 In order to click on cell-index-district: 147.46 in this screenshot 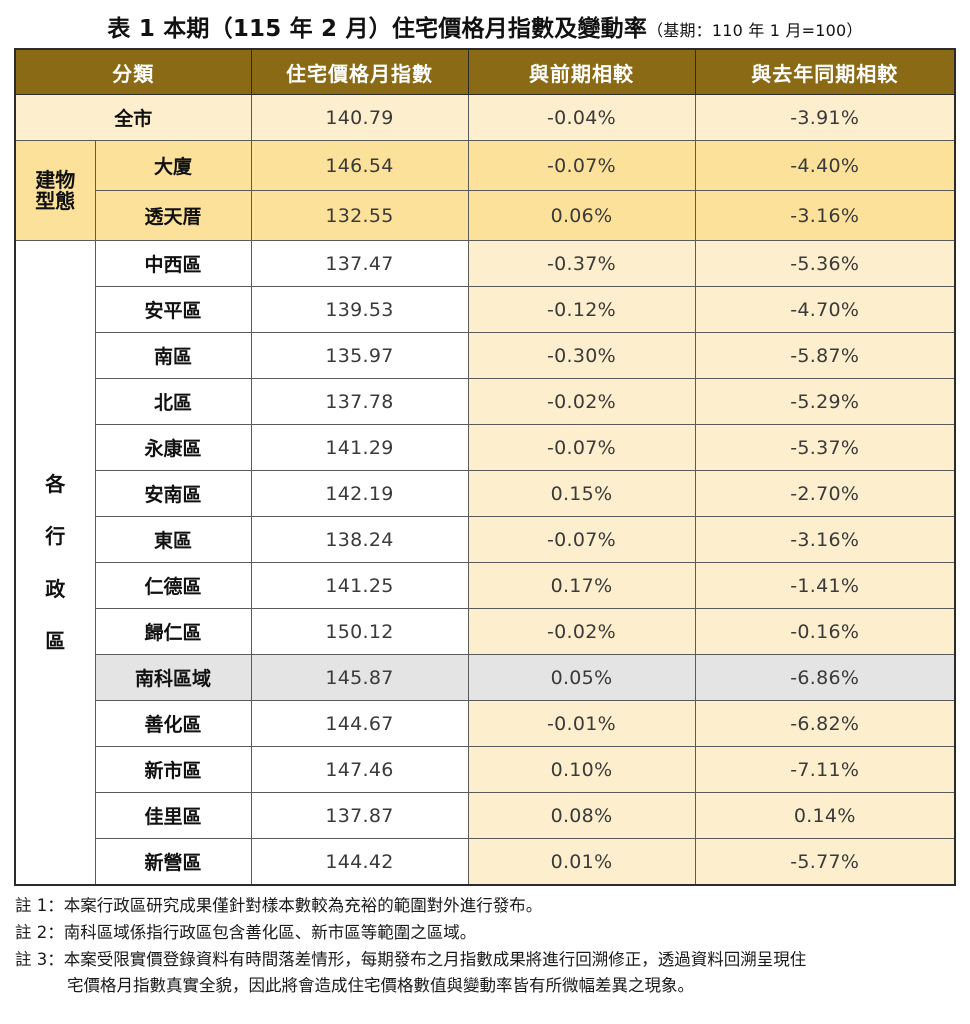, I will do `click(359, 770)`.